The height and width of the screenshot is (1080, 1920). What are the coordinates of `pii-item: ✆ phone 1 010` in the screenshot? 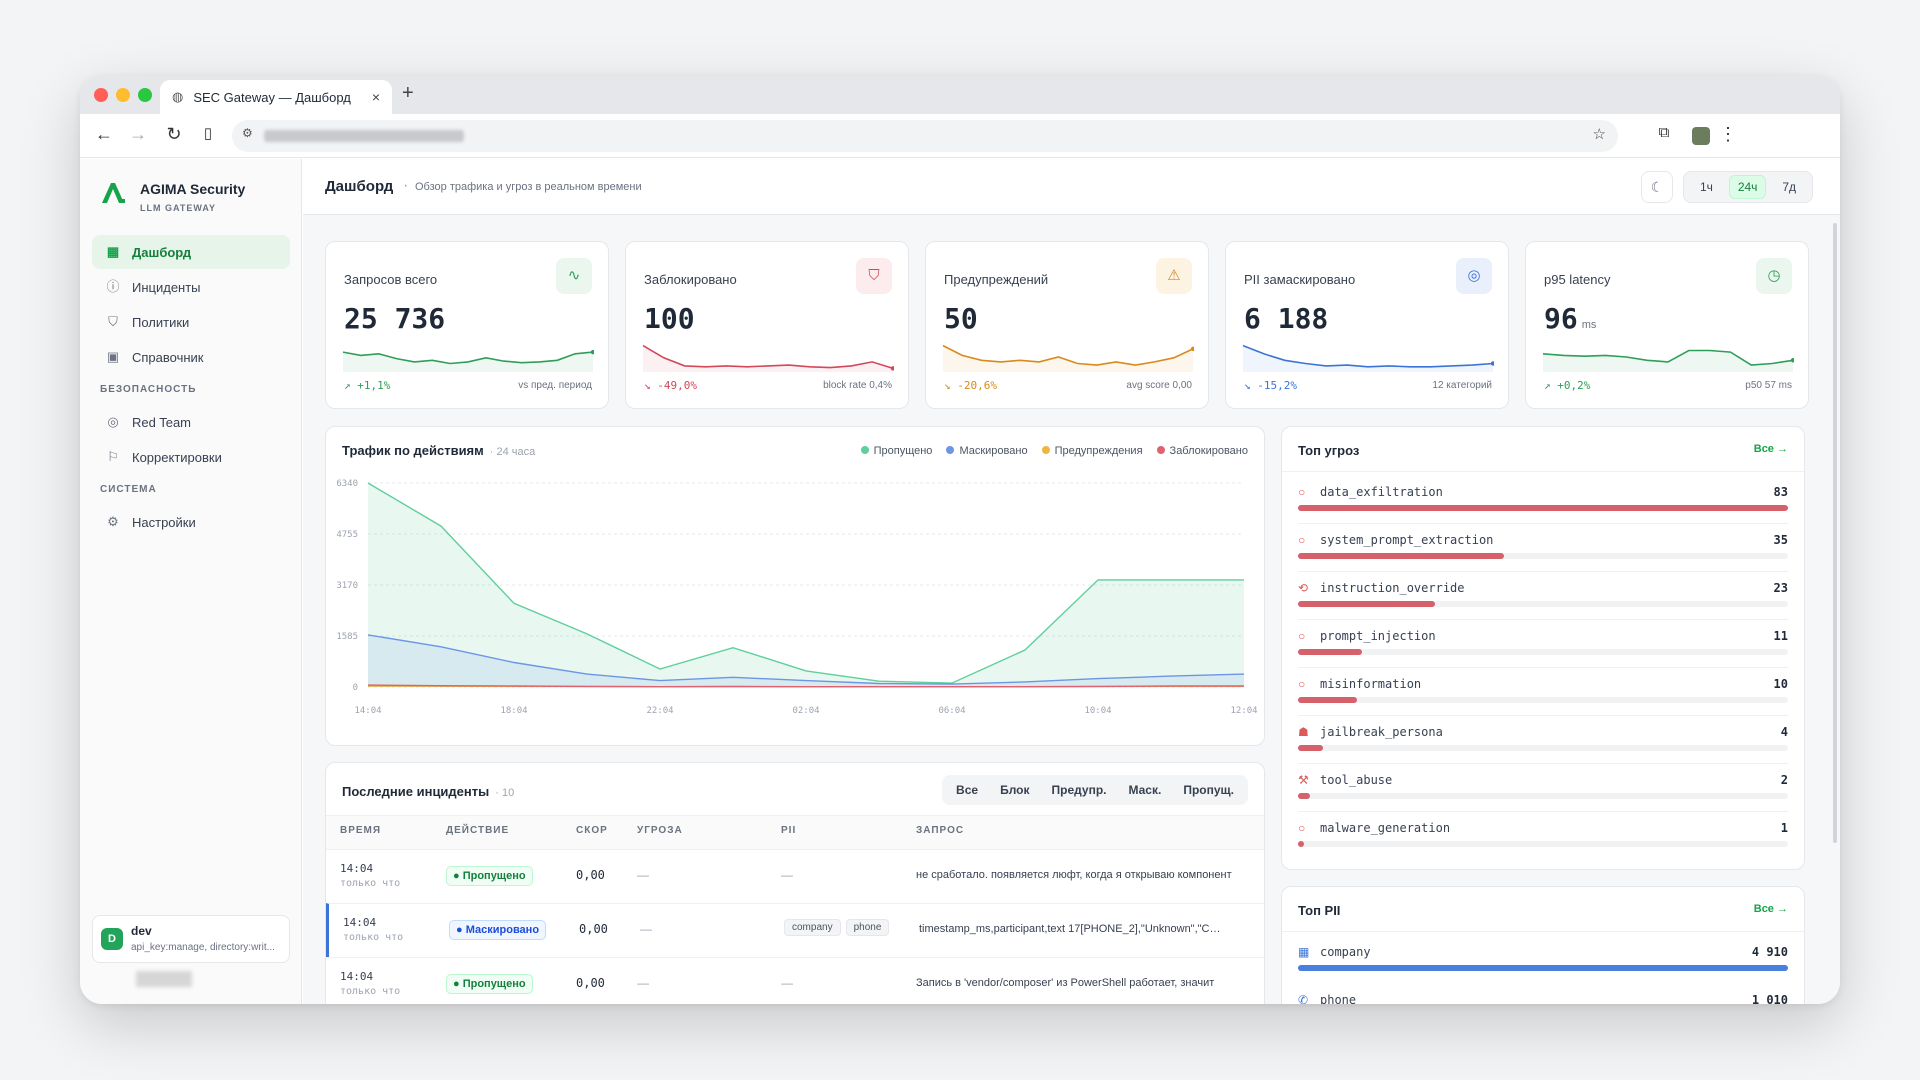 It's located at (1543, 998).